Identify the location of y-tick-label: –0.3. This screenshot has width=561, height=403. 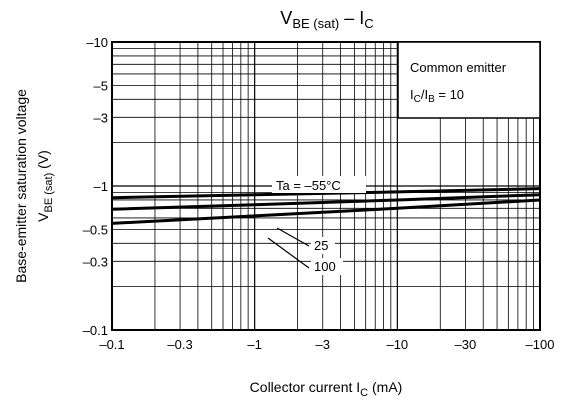
(95, 261).